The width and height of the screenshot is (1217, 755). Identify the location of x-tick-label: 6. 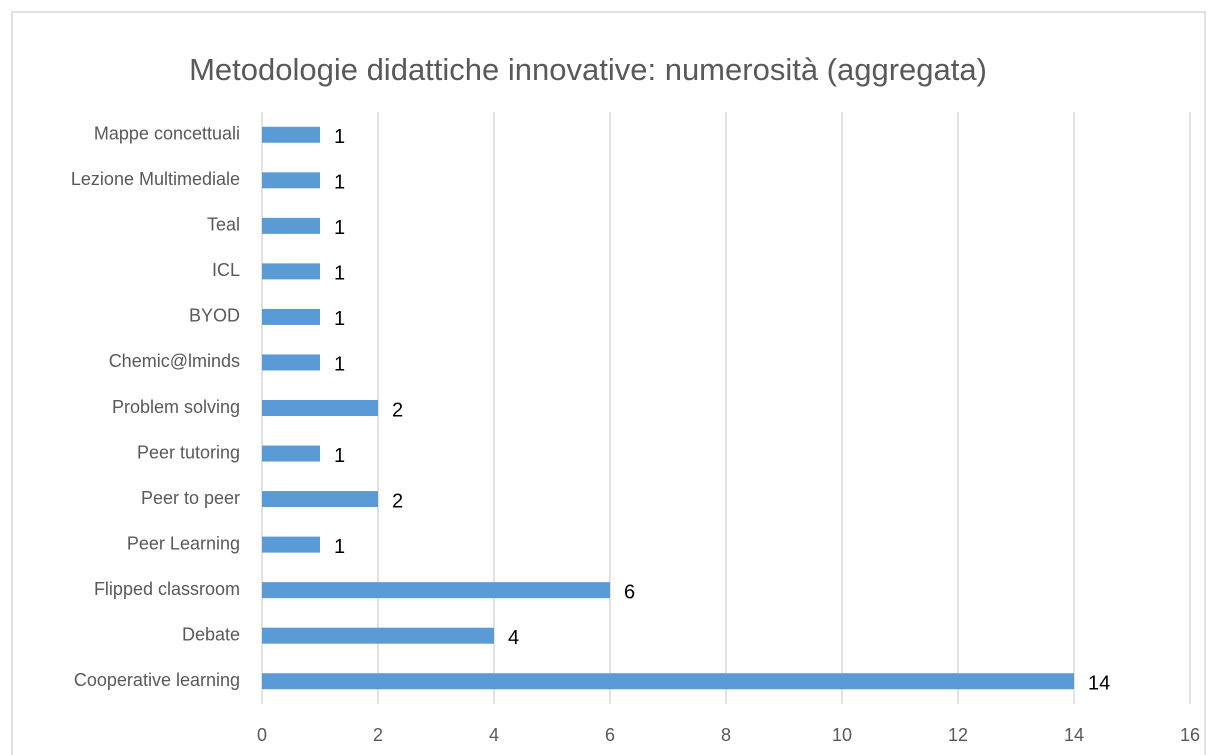
(610, 735).